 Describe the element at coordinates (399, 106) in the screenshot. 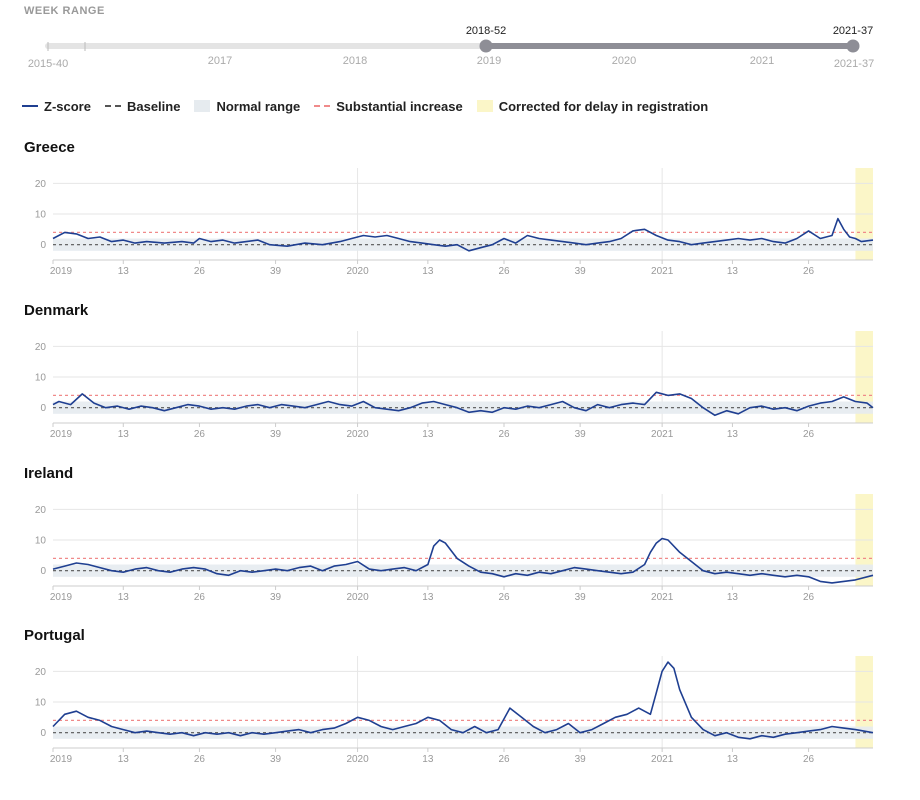

I see `legend-label: Substantial increase` at that location.